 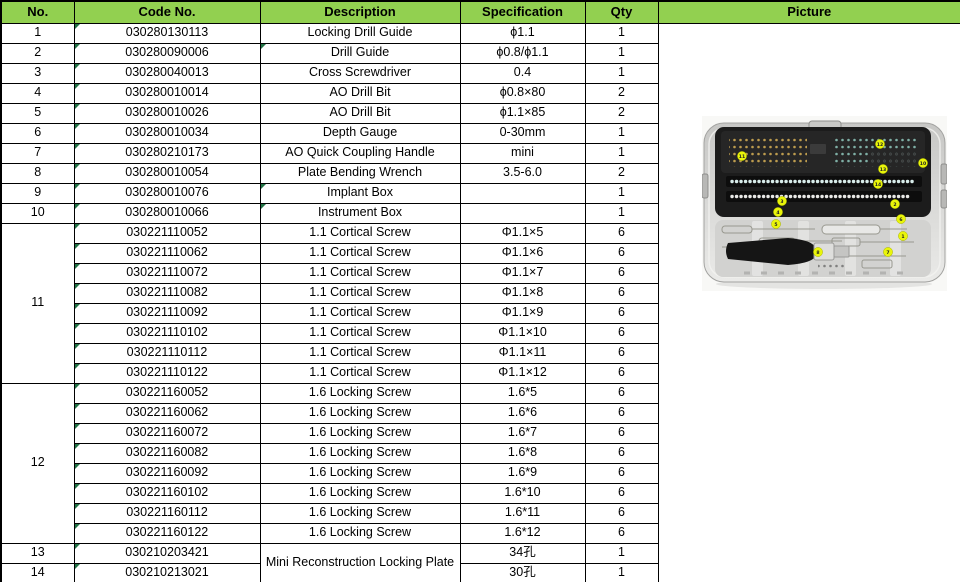 What do you see at coordinates (522, 571) in the screenshot?
I see `spec-cell-text: 30孔` at bounding box center [522, 571].